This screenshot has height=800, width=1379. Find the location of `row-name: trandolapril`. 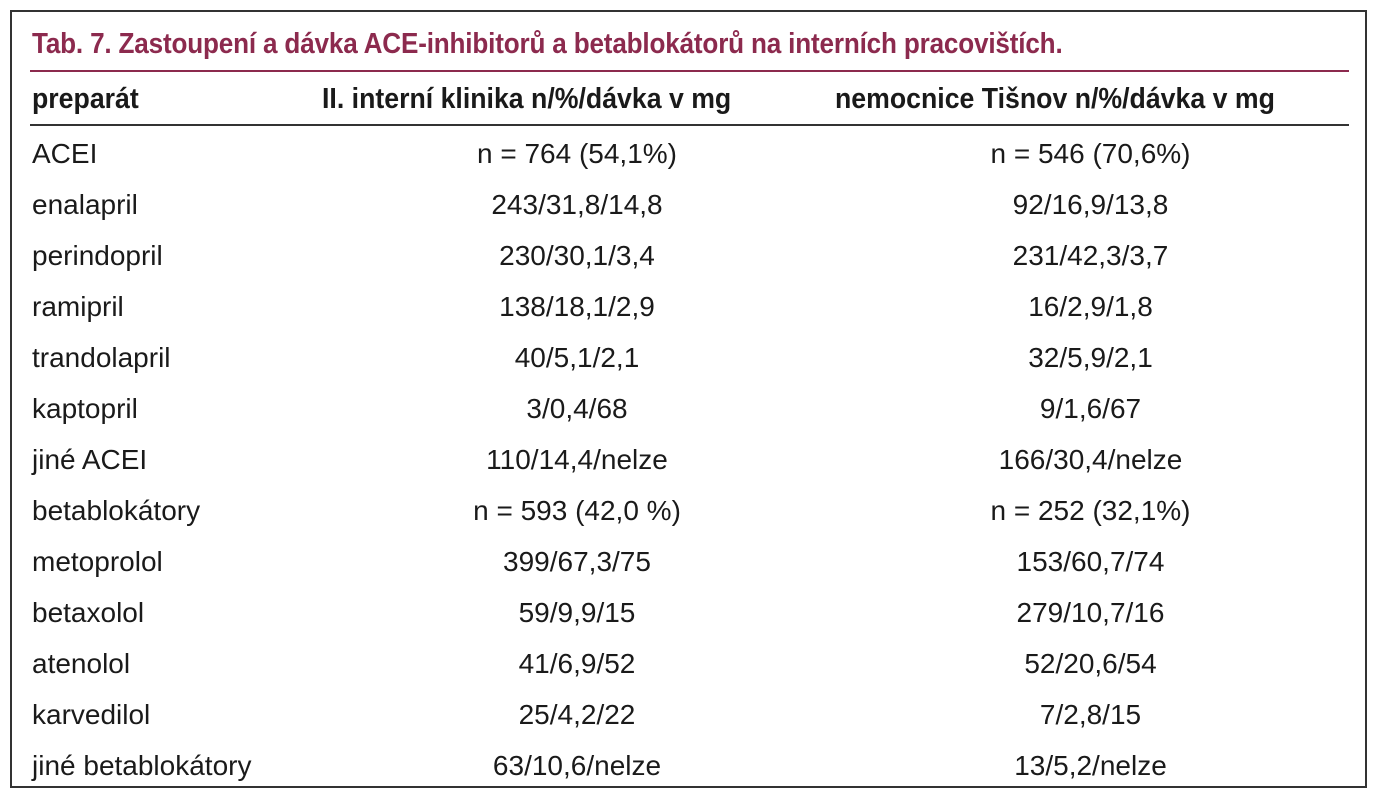

row-name: trandolapril is located at coordinates (101, 357).